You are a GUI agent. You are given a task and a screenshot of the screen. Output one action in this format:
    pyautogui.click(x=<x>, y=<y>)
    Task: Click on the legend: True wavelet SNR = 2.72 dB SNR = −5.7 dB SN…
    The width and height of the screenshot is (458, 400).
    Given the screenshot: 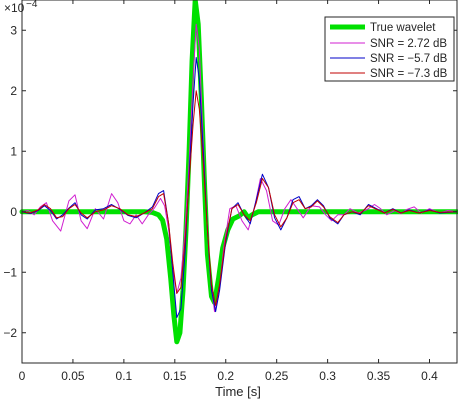 What is the action you would take?
    pyautogui.click(x=389, y=49)
    